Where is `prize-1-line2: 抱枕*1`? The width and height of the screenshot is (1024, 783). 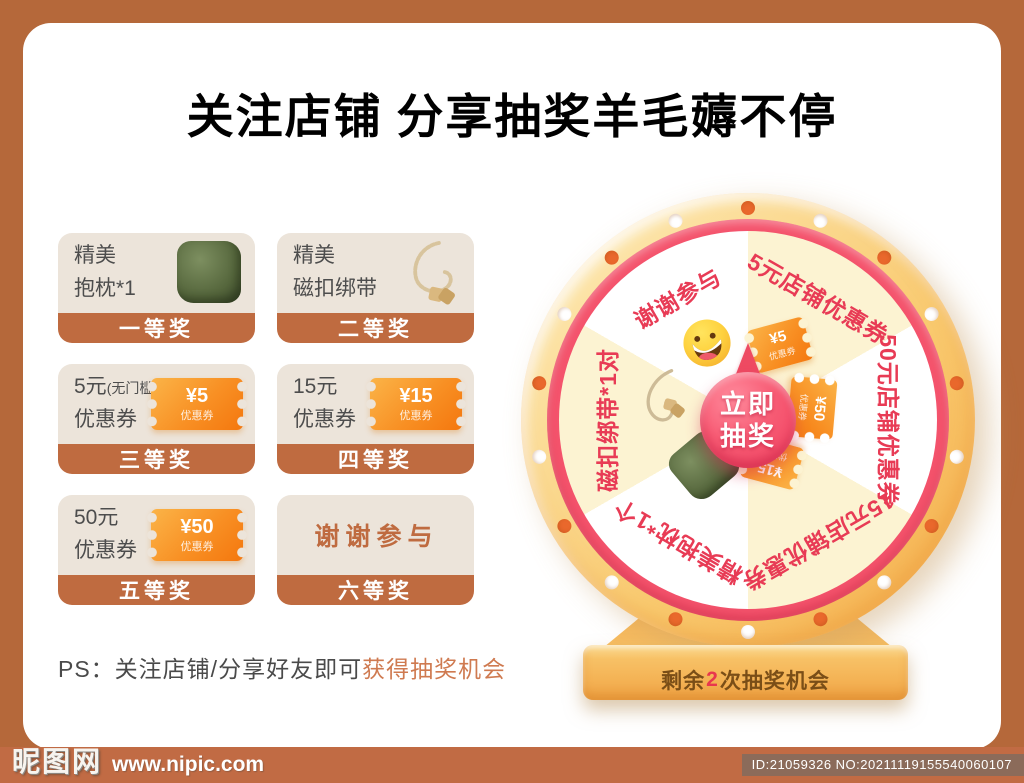 prize-1-line2: 抱枕*1 is located at coordinates (105, 288).